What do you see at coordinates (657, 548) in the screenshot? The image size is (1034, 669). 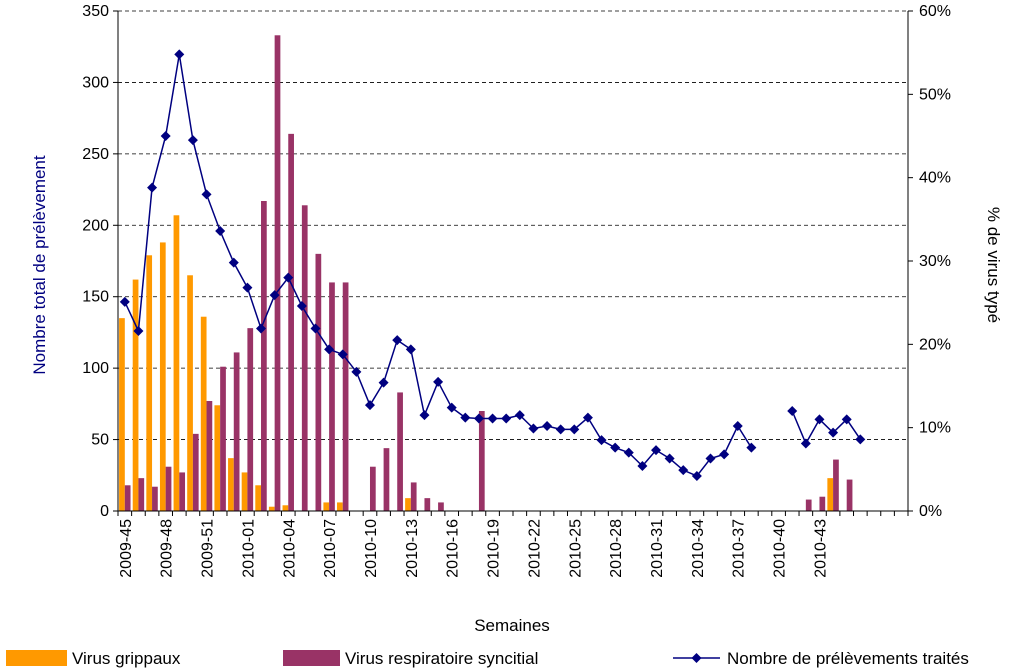 I see `x-tick-label: 2010-31` at bounding box center [657, 548].